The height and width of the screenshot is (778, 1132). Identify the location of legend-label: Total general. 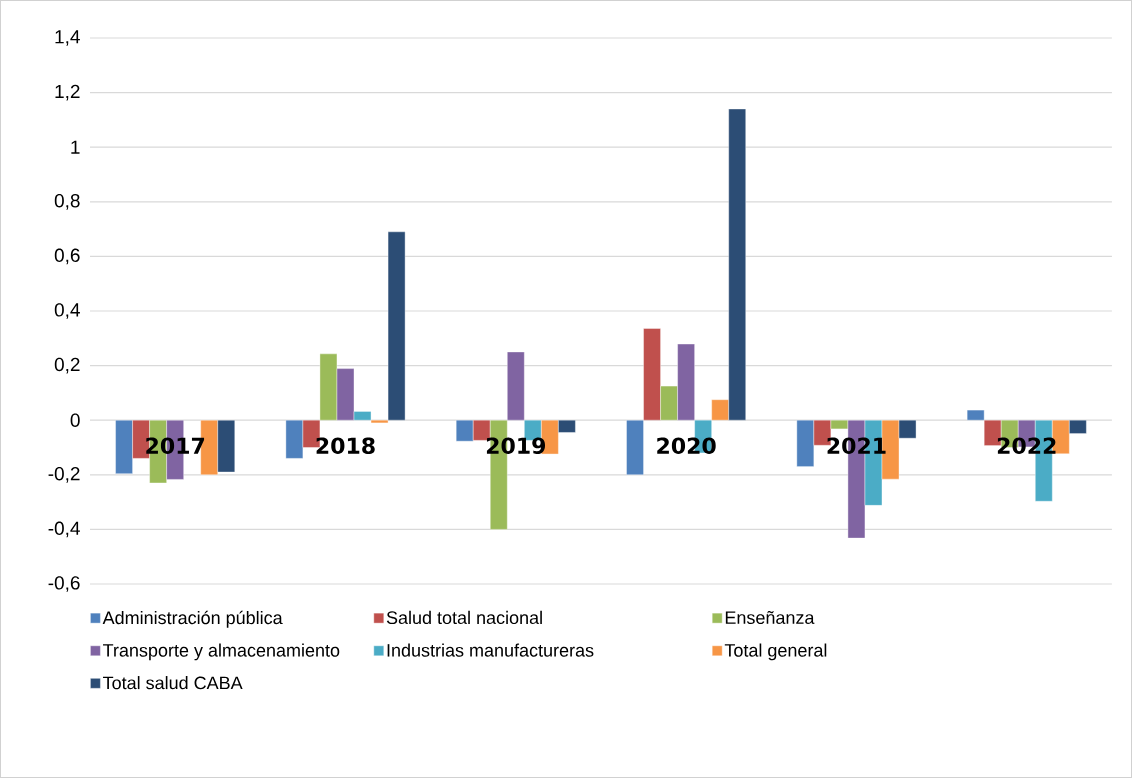
(775, 652).